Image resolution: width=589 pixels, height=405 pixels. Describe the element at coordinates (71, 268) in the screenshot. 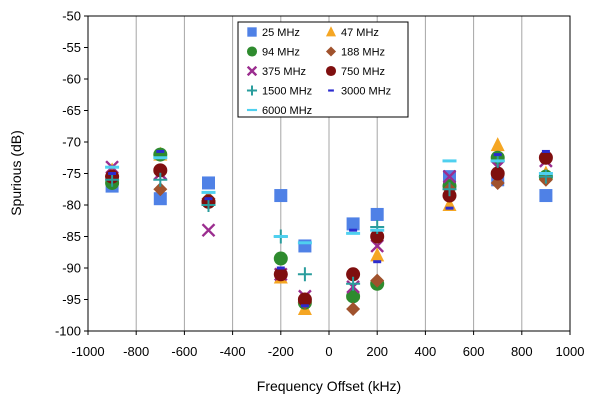

I see `y-tick-label: -90` at that location.